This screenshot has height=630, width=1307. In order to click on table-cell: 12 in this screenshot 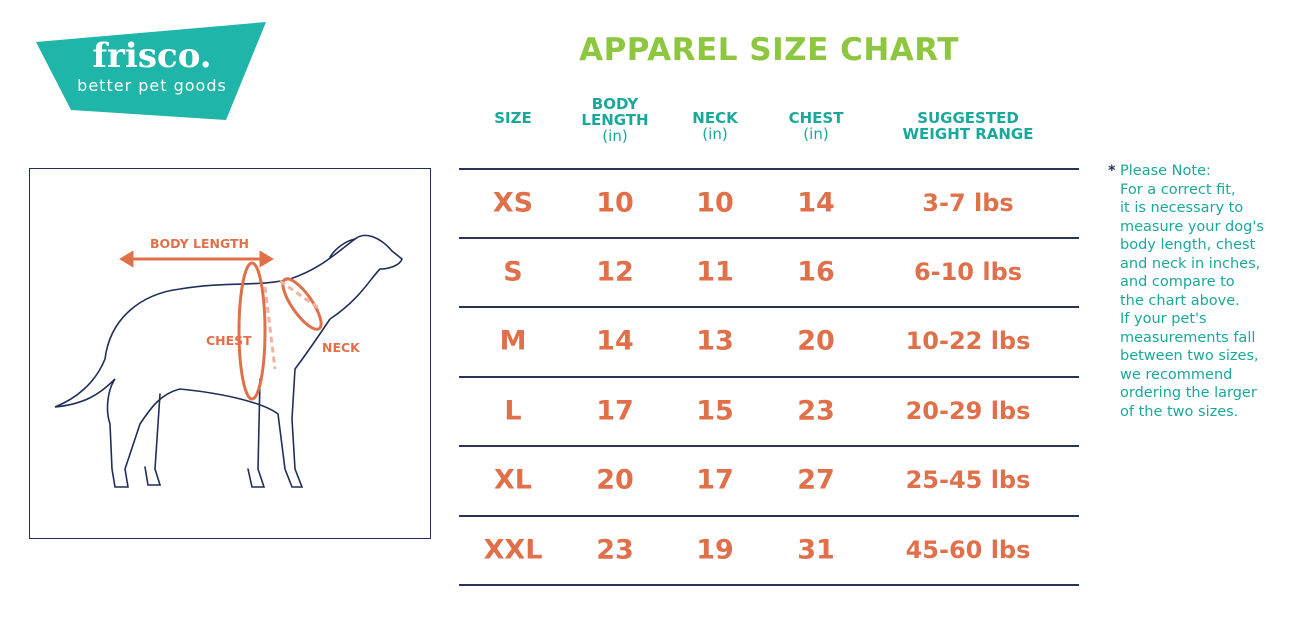, I will do `click(615, 271)`.